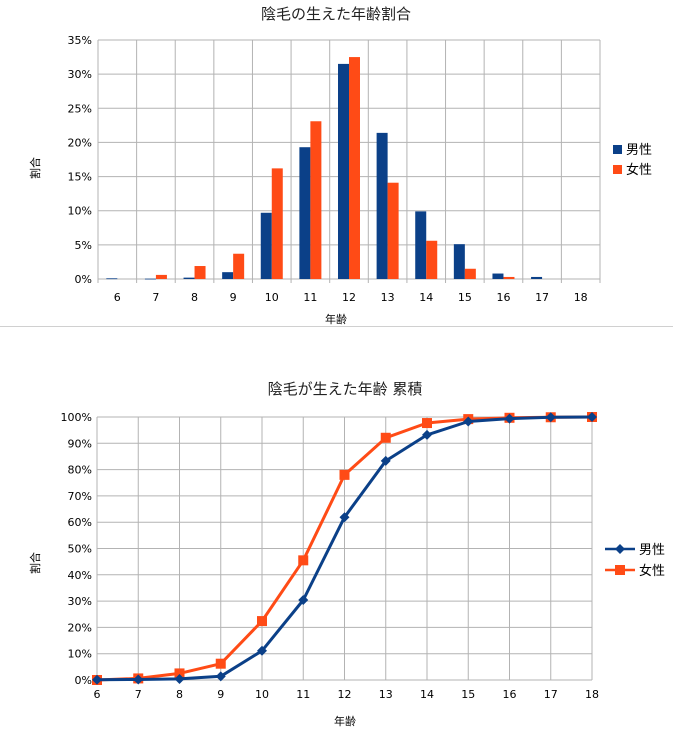 The image size is (673, 736). I want to click on y-tick-label: 5%, so click(83, 245).